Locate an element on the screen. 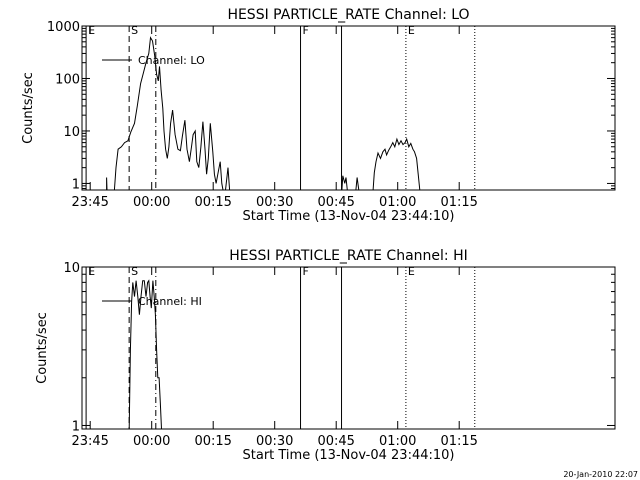  chart-hi-y-tick-label: 1 is located at coordinates (76, 426).